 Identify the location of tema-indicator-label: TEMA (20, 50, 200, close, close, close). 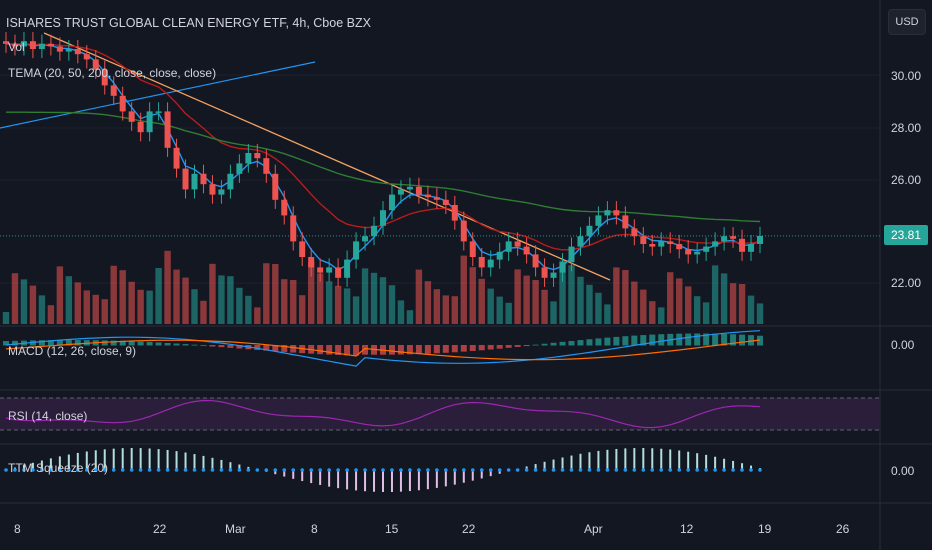
(112, 73).